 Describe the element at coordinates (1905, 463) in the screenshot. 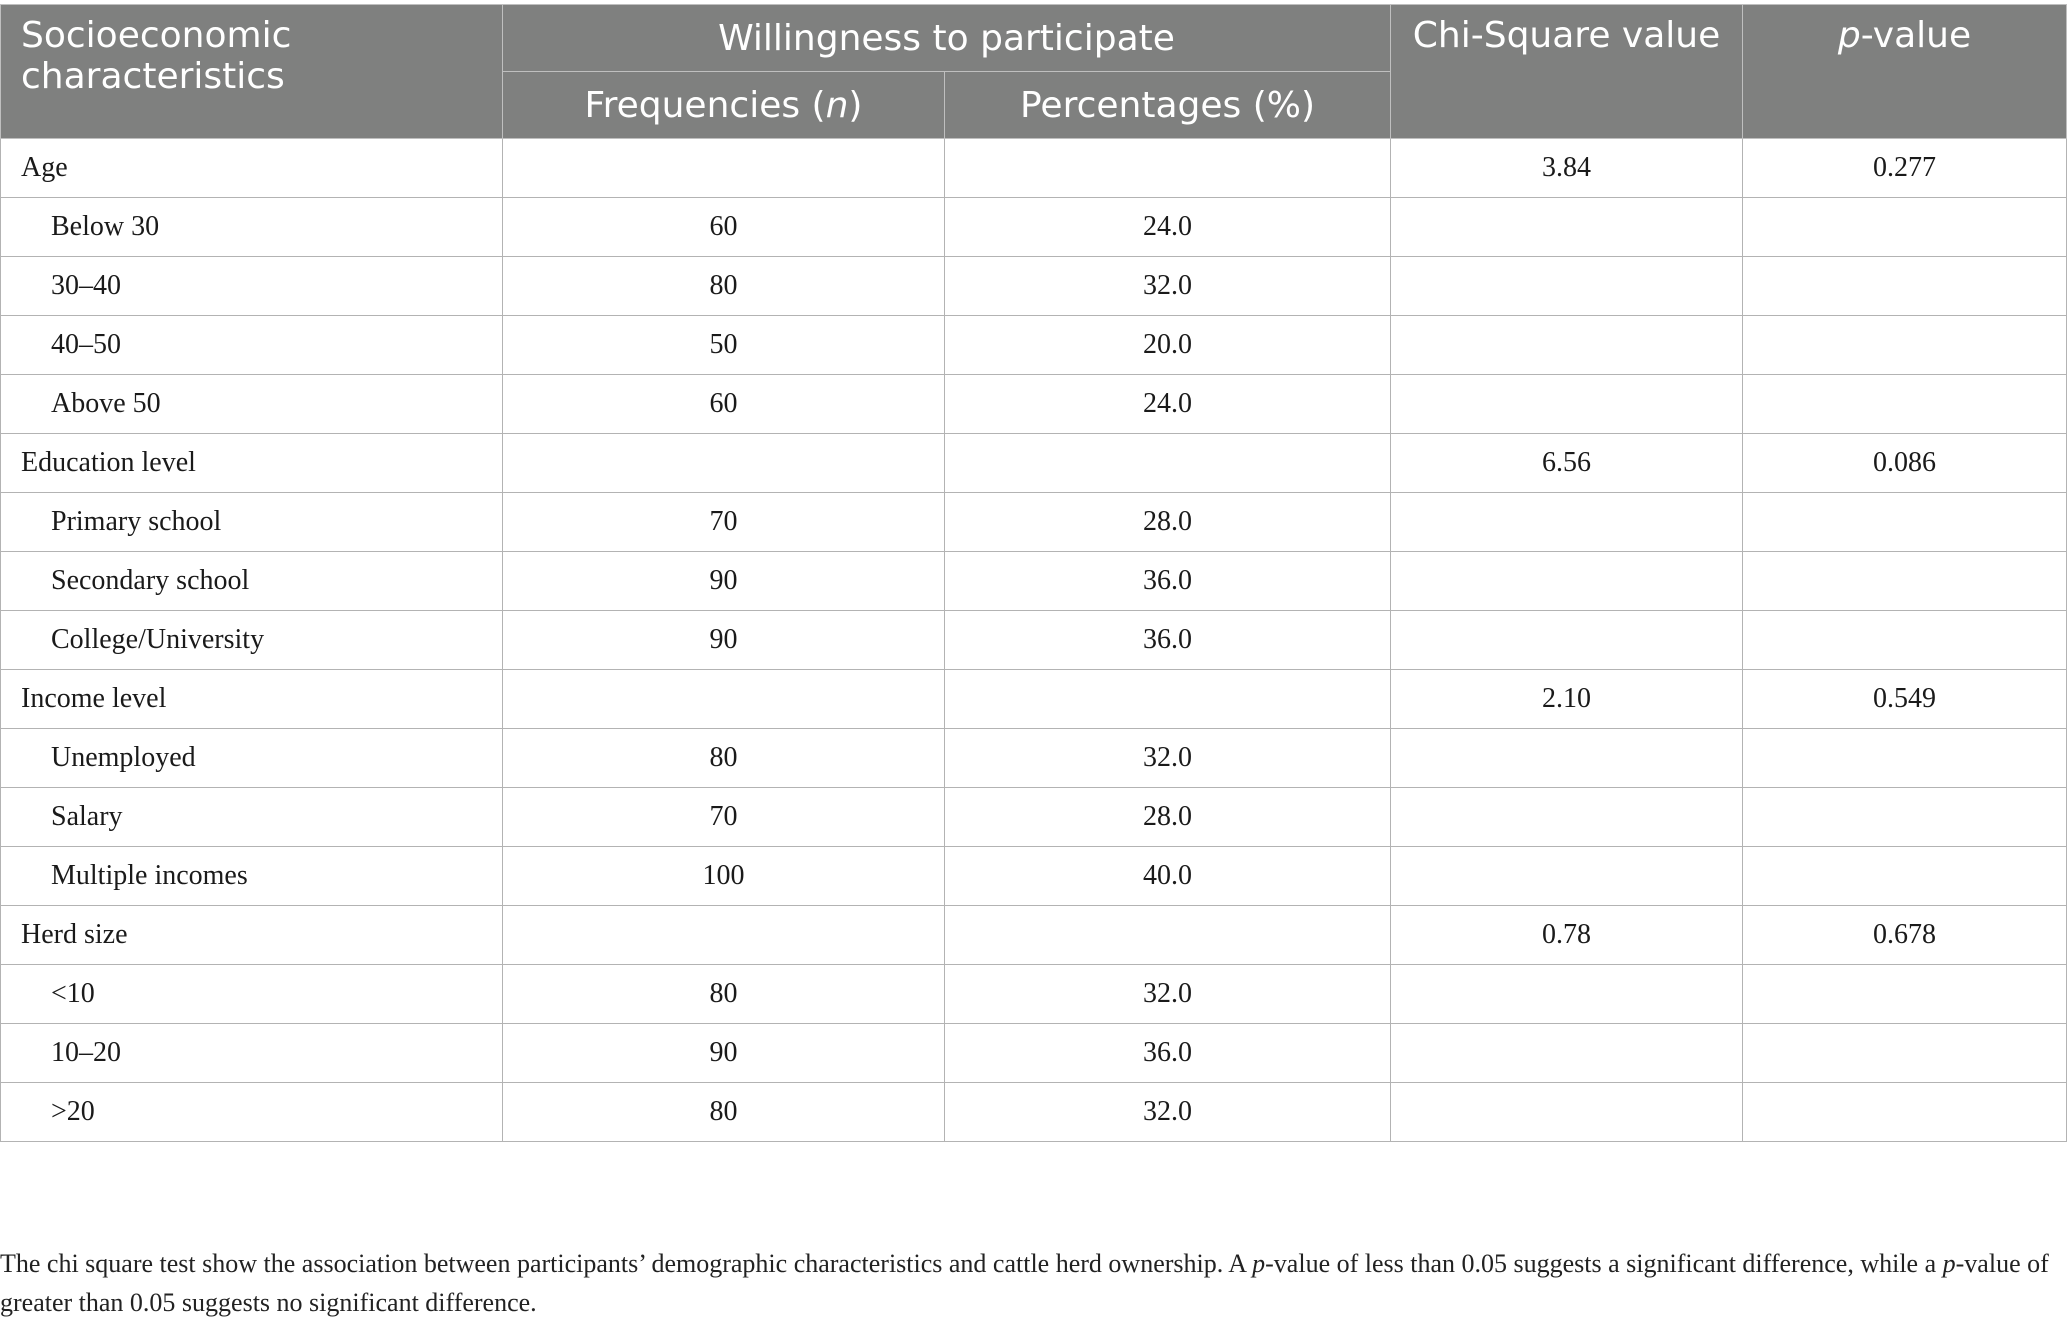

I see `p-value-cell: 0.086` at that location.